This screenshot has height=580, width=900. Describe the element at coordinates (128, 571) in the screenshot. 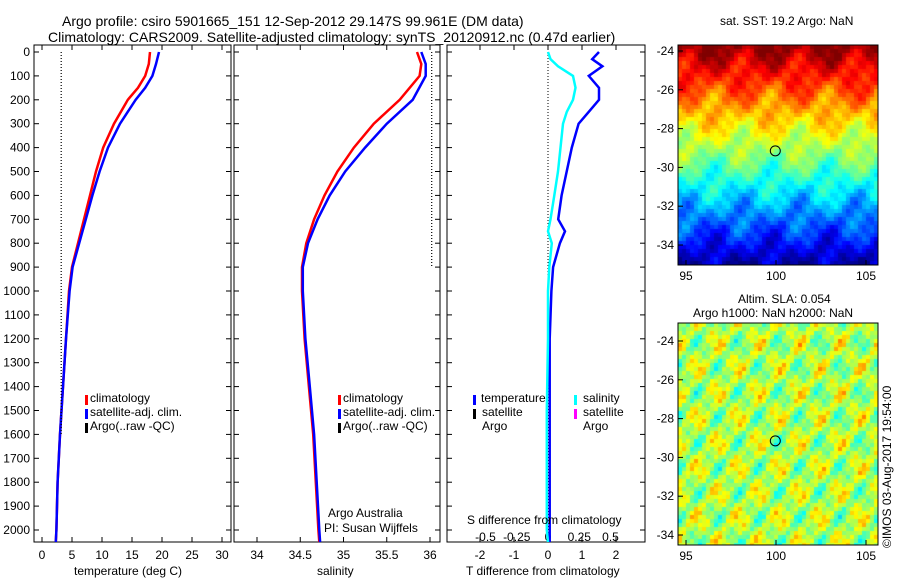

I see `temperature-xlabel: temperature (deg C)` at that location.